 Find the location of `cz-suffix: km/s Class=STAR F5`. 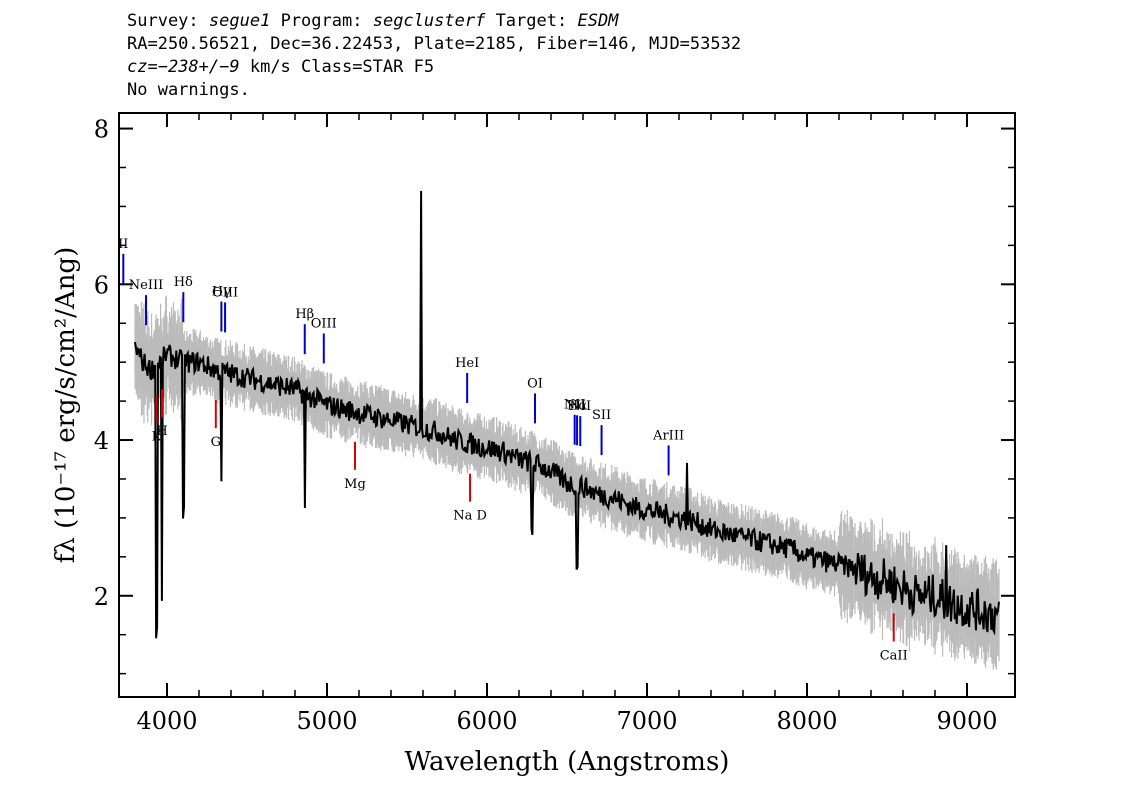

cz-suffix: km/s Class=STAR F5 is located at coordinates (337, 67).